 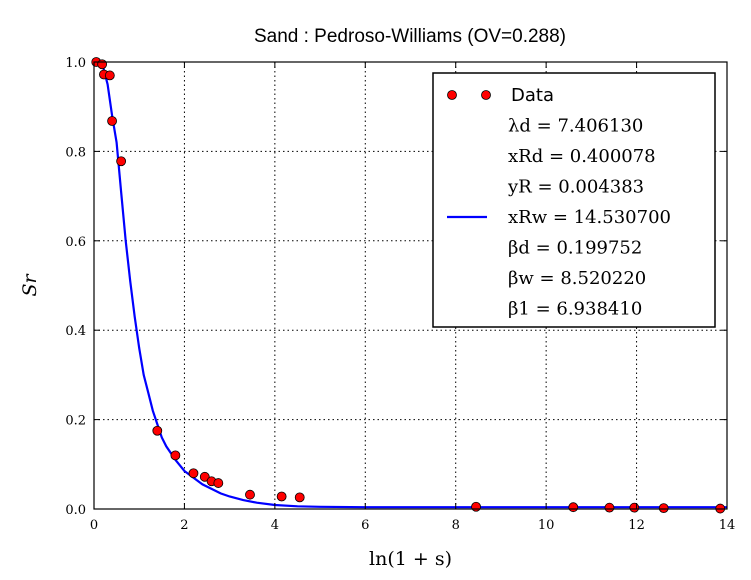 I want to click on x-tick-label: 14, so click(x=727, y=525).